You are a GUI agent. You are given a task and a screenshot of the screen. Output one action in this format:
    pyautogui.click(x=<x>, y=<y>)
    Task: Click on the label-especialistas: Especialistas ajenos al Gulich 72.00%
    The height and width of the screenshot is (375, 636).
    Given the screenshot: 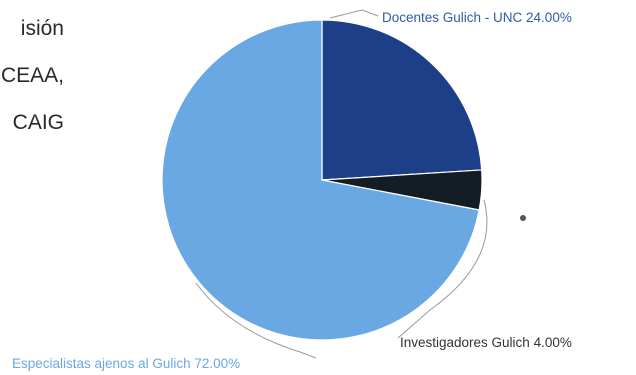 What is the action you would take?
    pyautogui.click(x=126, y=363)
    